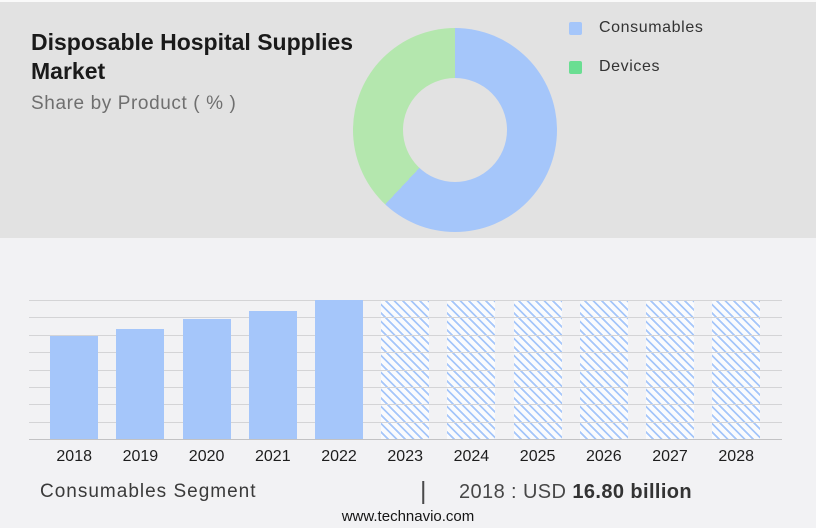  Describe the element at coordinates (192, 56) in the screenshot. I see `page-title: Disposable Hospital Supplies Market` at that location.